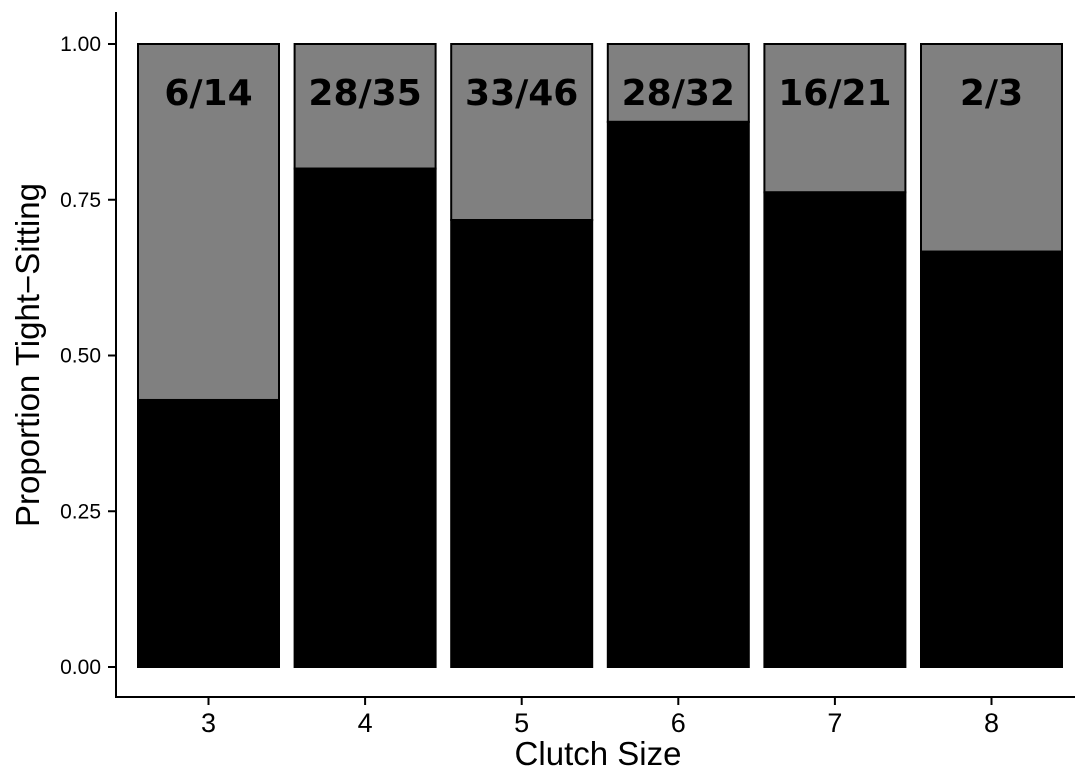 The width and height of the screenshot is (1075, 773). What do you see at coordinates (521, 723) in the screenshot?
I see `x-tick-label-5: 5` at bounding box center [521, 723].